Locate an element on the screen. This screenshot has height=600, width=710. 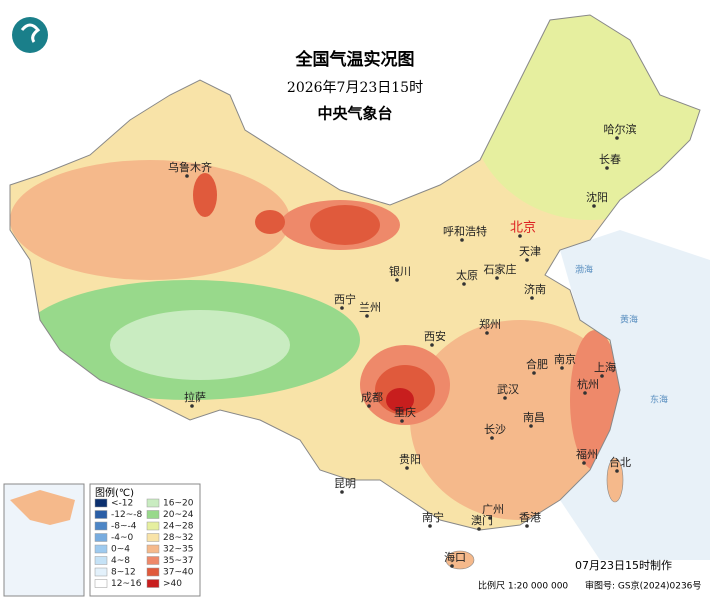
logo-mark is located at coordinates (30, 33).